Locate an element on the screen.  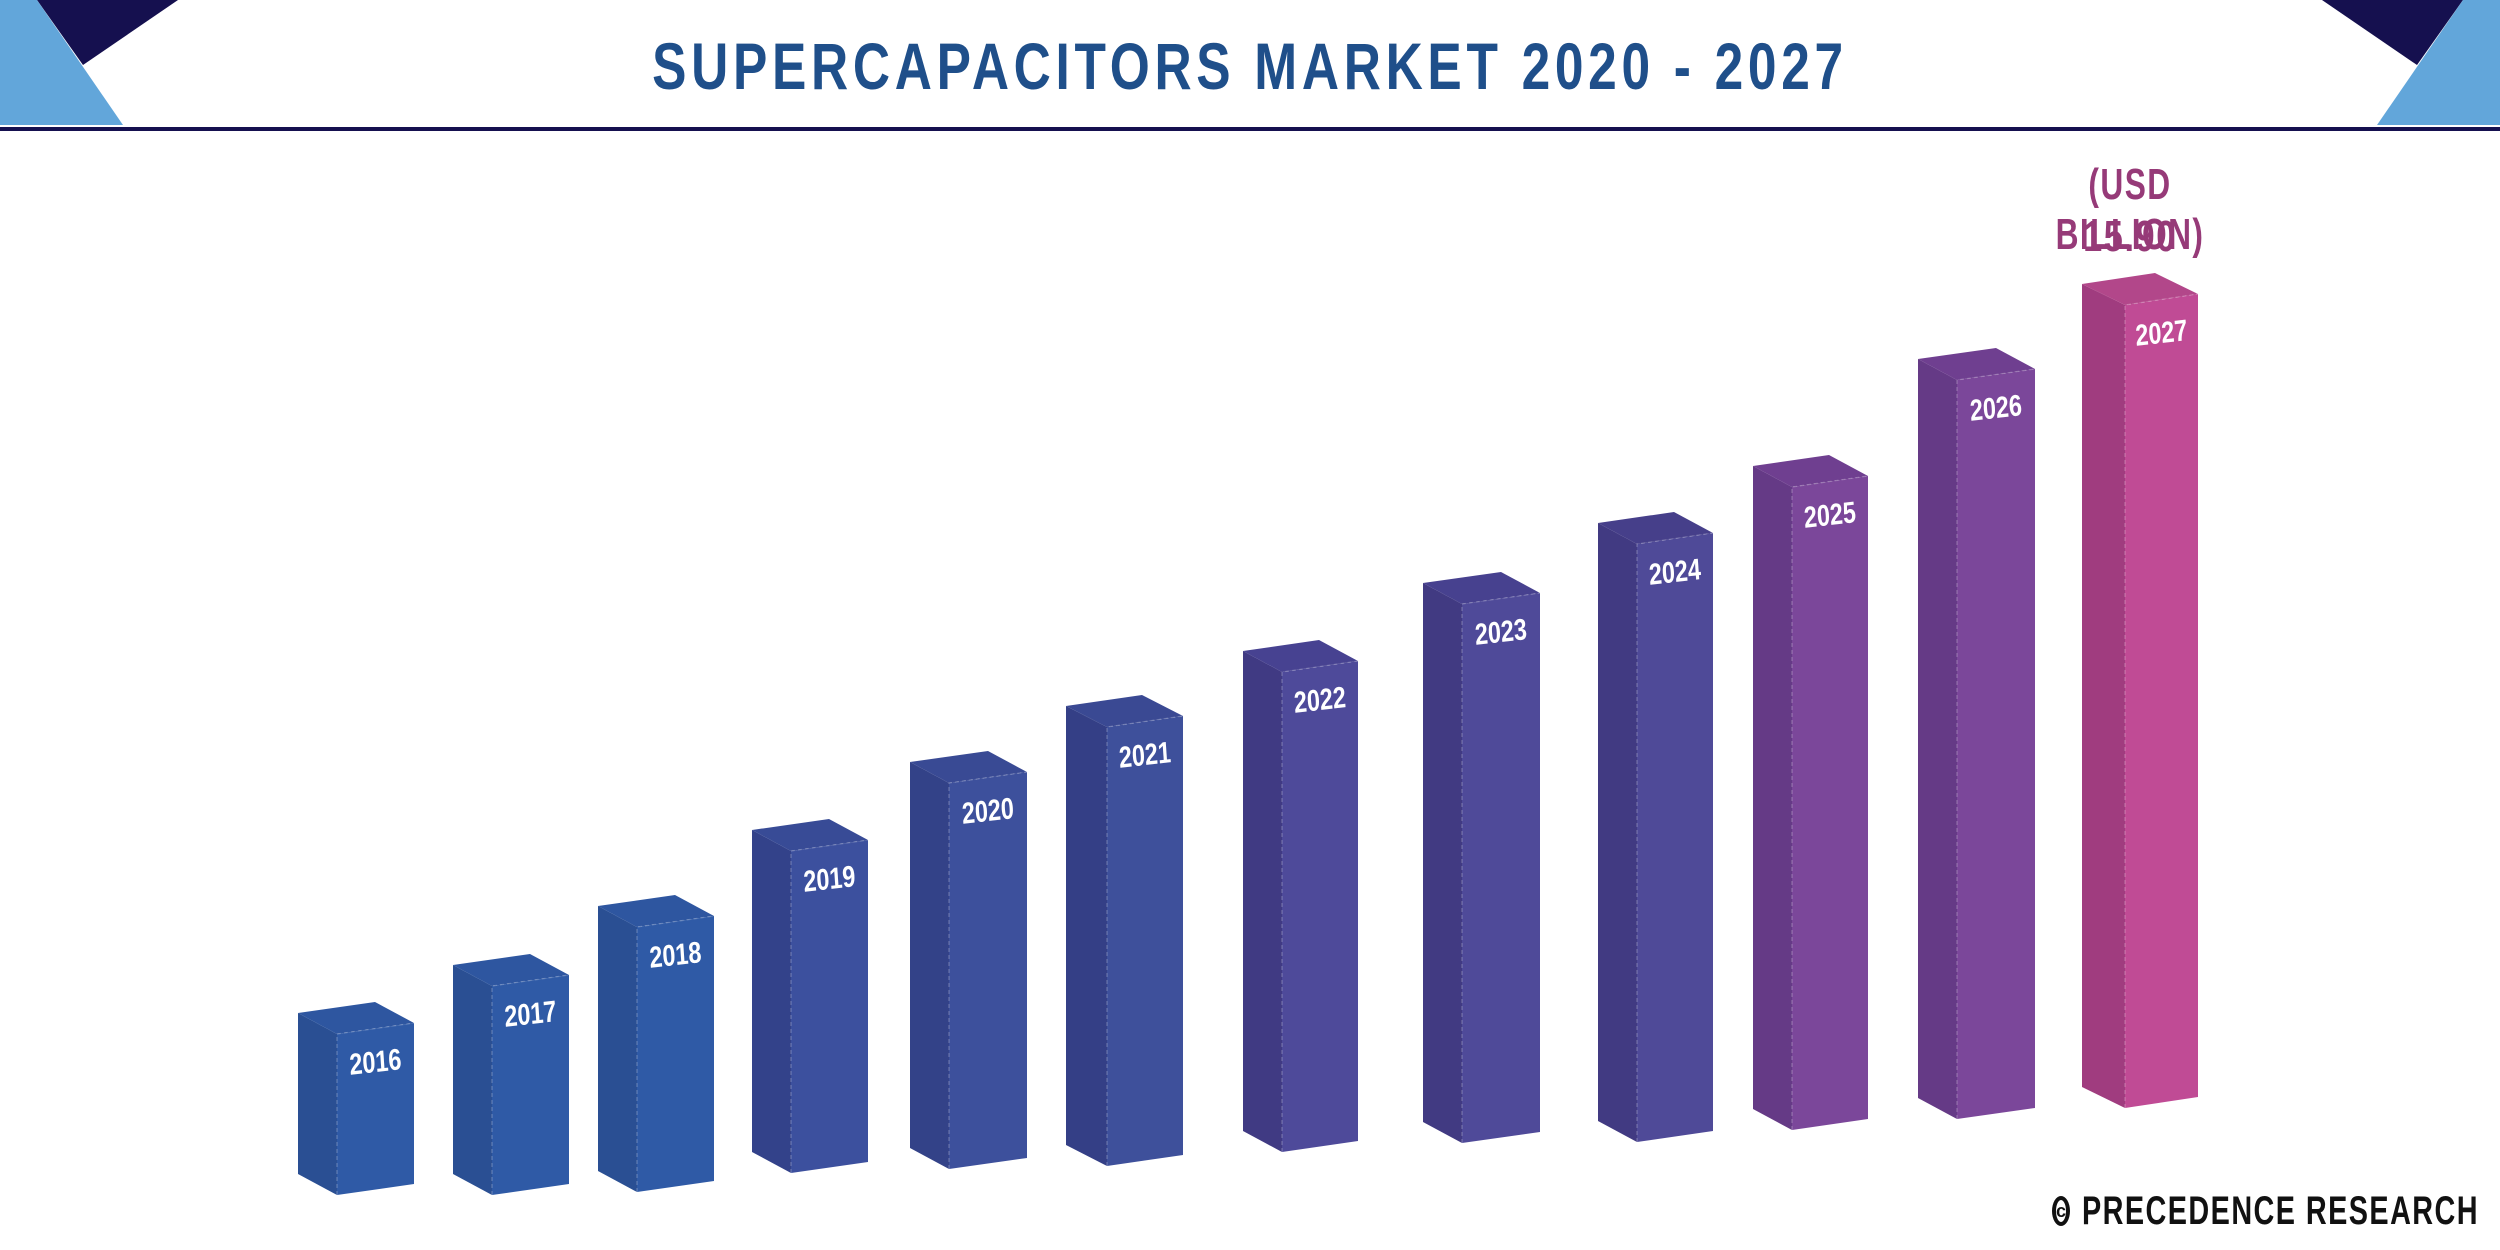
bar-year-label: 2019 is located at coordinates (829, 878).